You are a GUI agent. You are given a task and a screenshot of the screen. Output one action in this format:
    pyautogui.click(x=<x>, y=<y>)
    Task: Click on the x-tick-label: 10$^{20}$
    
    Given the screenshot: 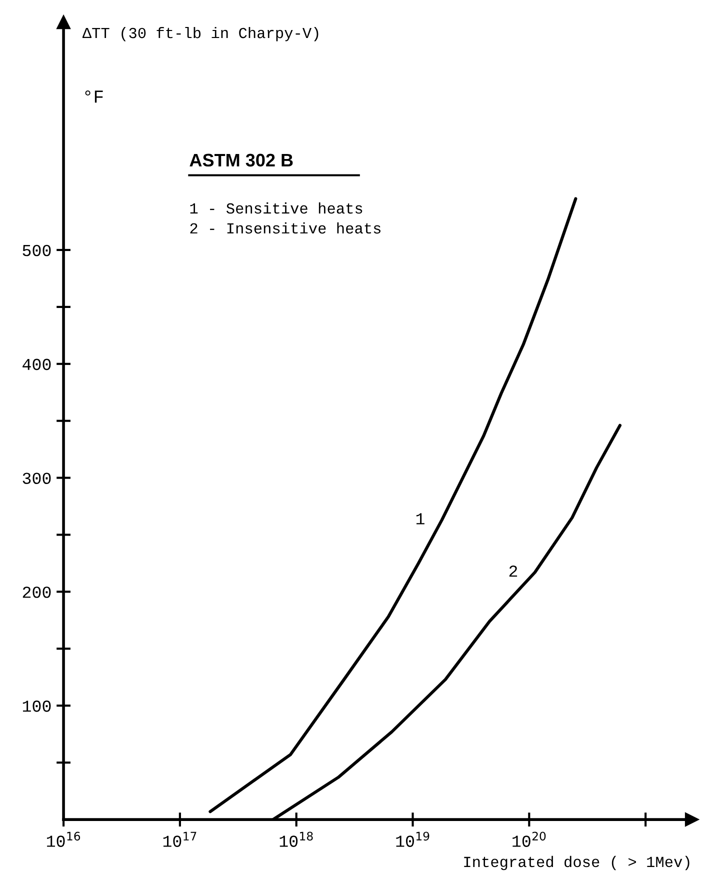 What is the action you would take?
    pyautogui.click(x=529, y=839)
    